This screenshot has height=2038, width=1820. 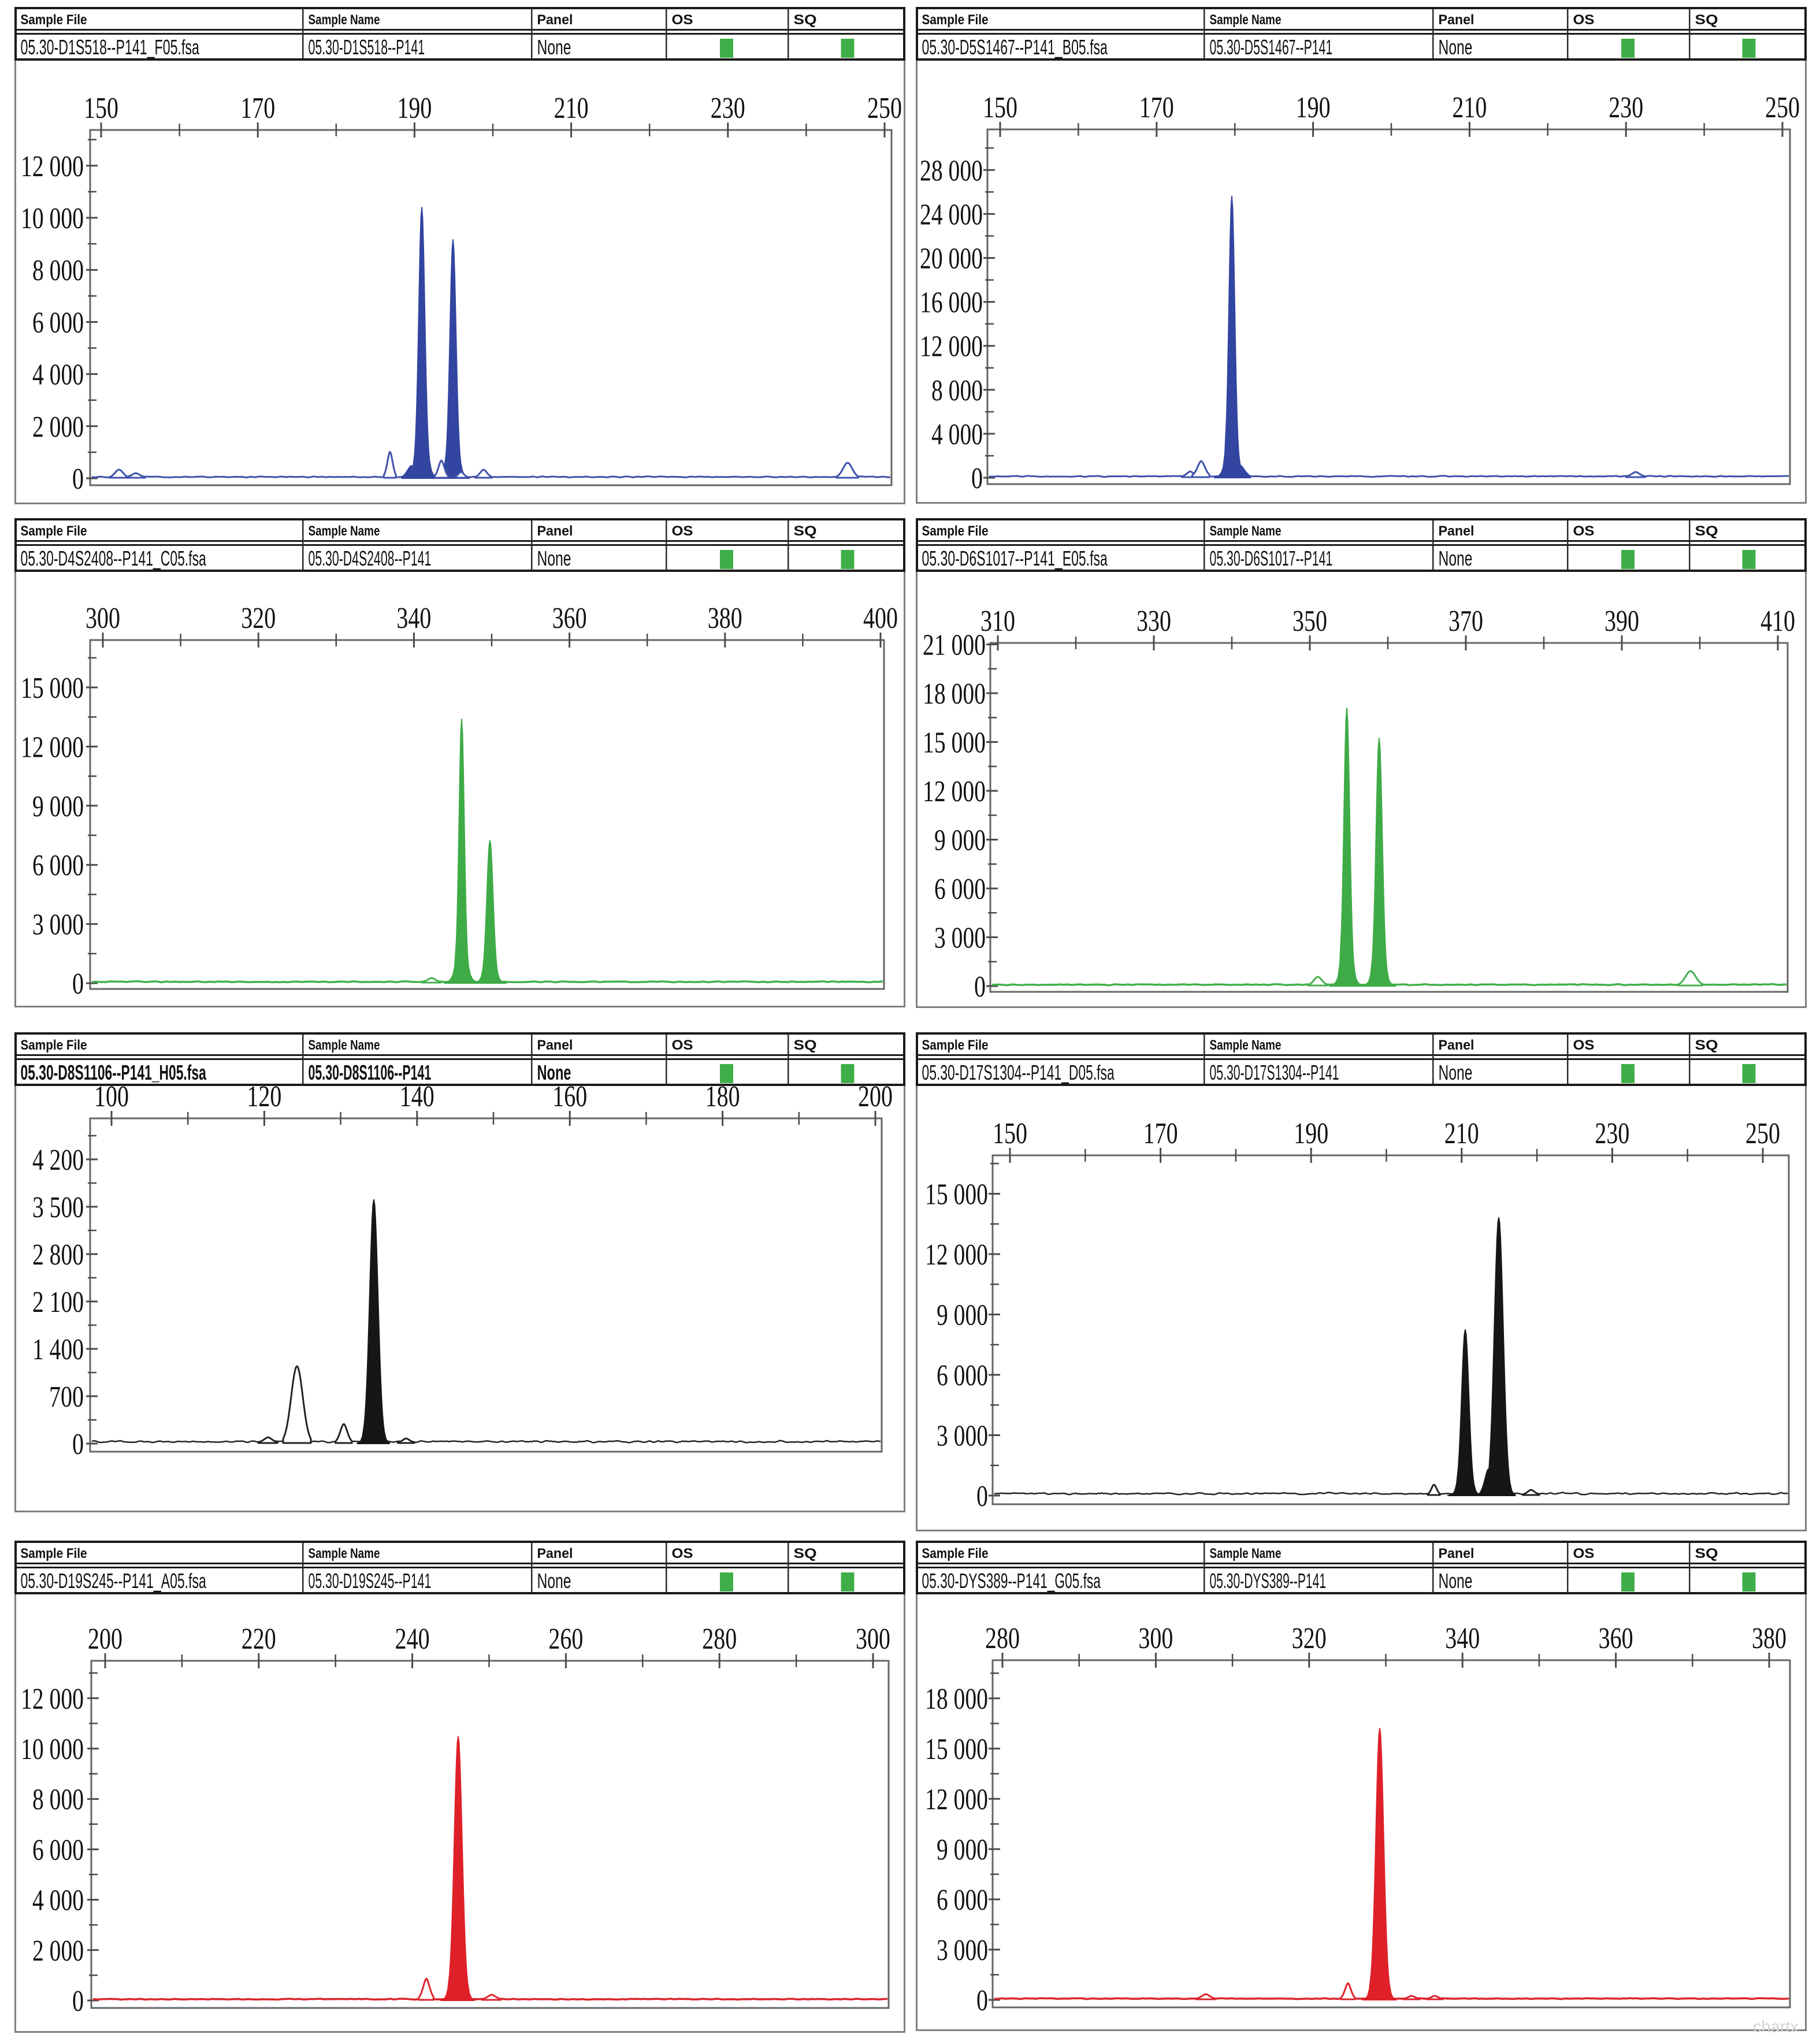 I want to click on svg-text: 2 800, so click(x=58, y=1255).